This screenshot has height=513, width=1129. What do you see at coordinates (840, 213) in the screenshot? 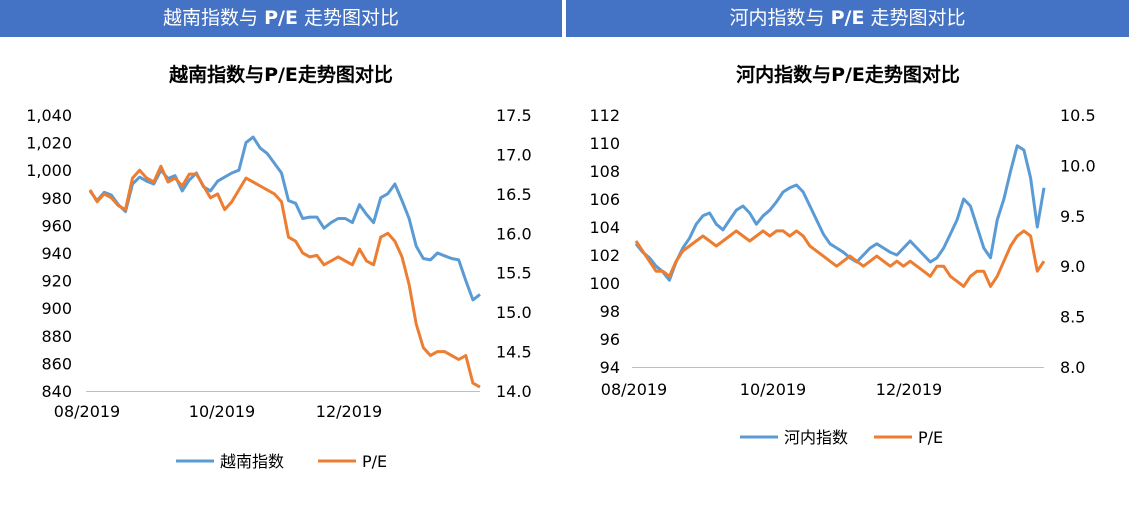
I see `hnx-series-line-index` at bounding box center [840, 213].